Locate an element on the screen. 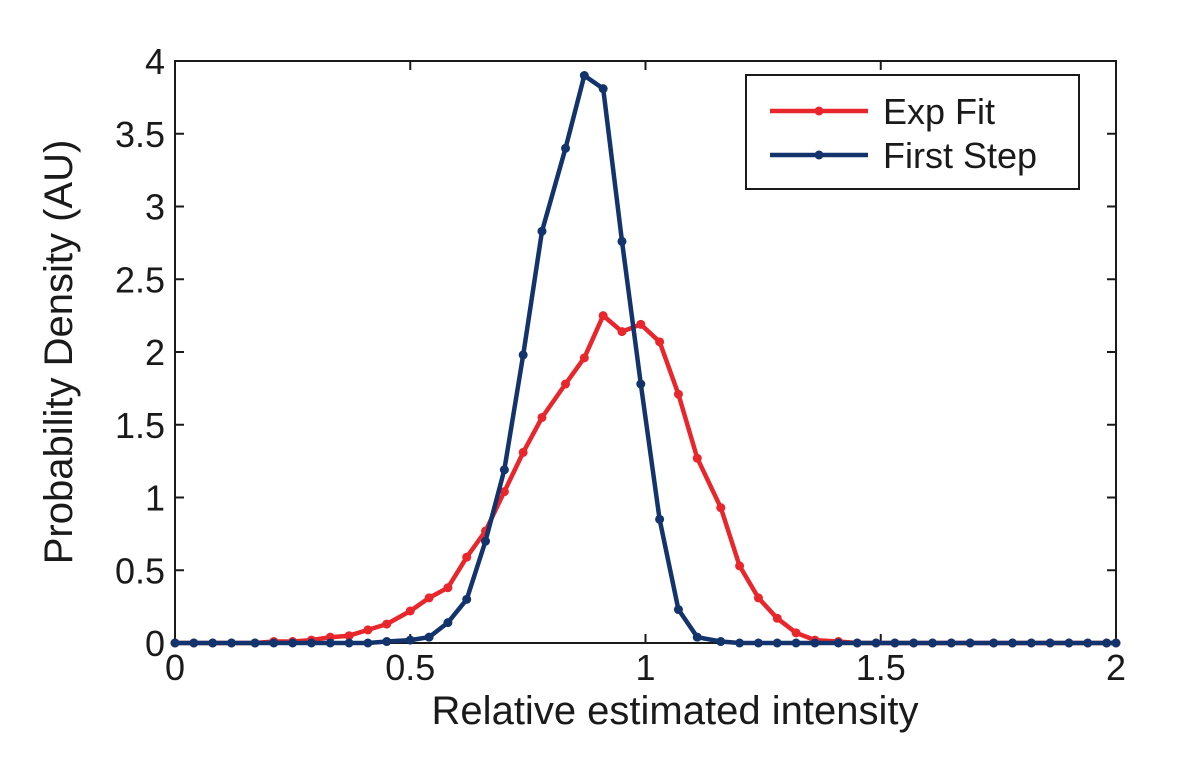 This screenshot has height=767, width=1181. y-tick-label: 2 is located at coordinates (155, 352).